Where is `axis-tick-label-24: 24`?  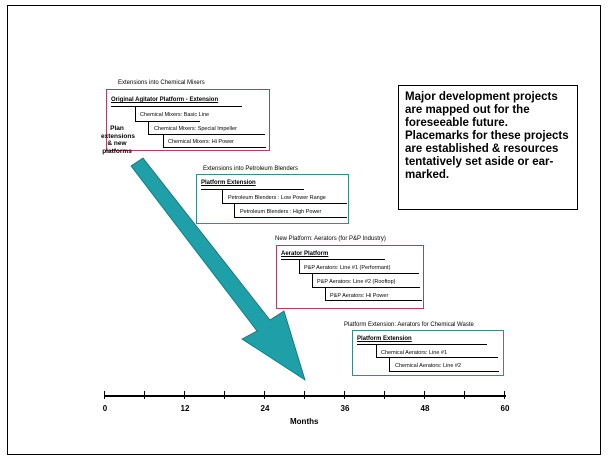 axis-tick-label-24: 24 is located at coordinates (265, 408).